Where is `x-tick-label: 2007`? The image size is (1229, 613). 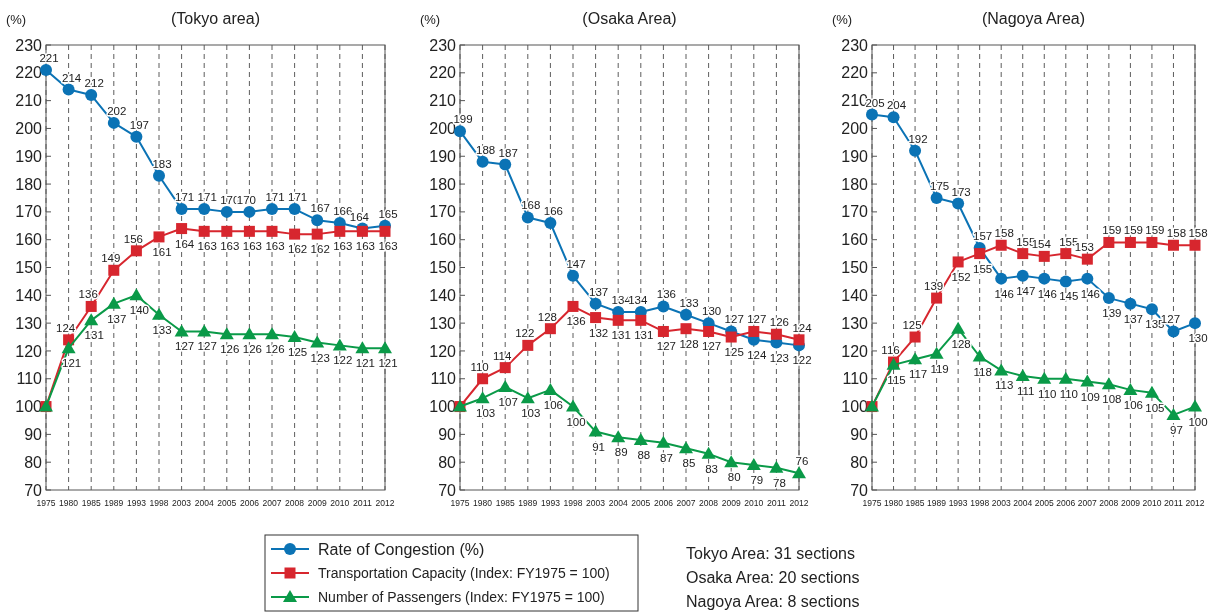
x-tick-label: 2007 is located at coordinates (686, 503).